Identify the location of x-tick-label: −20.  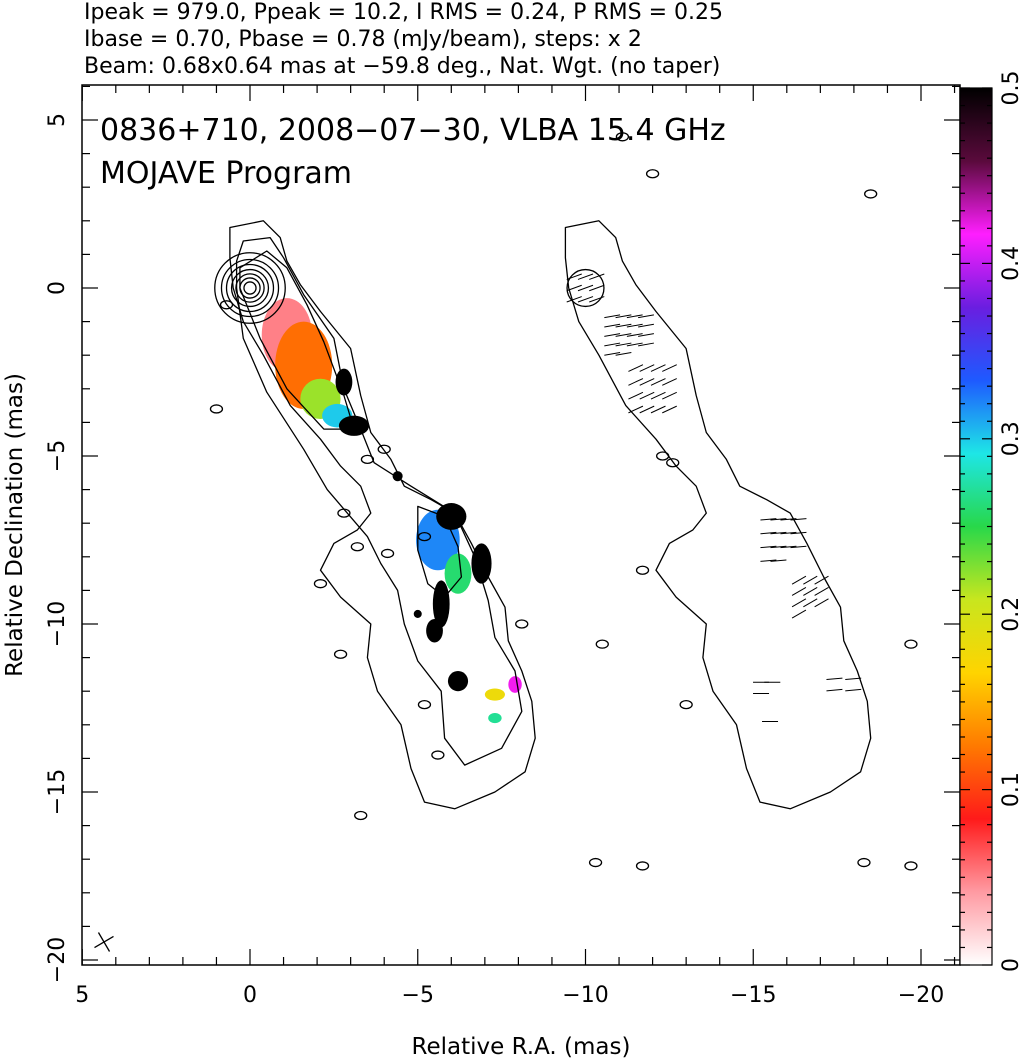
(921, 995).